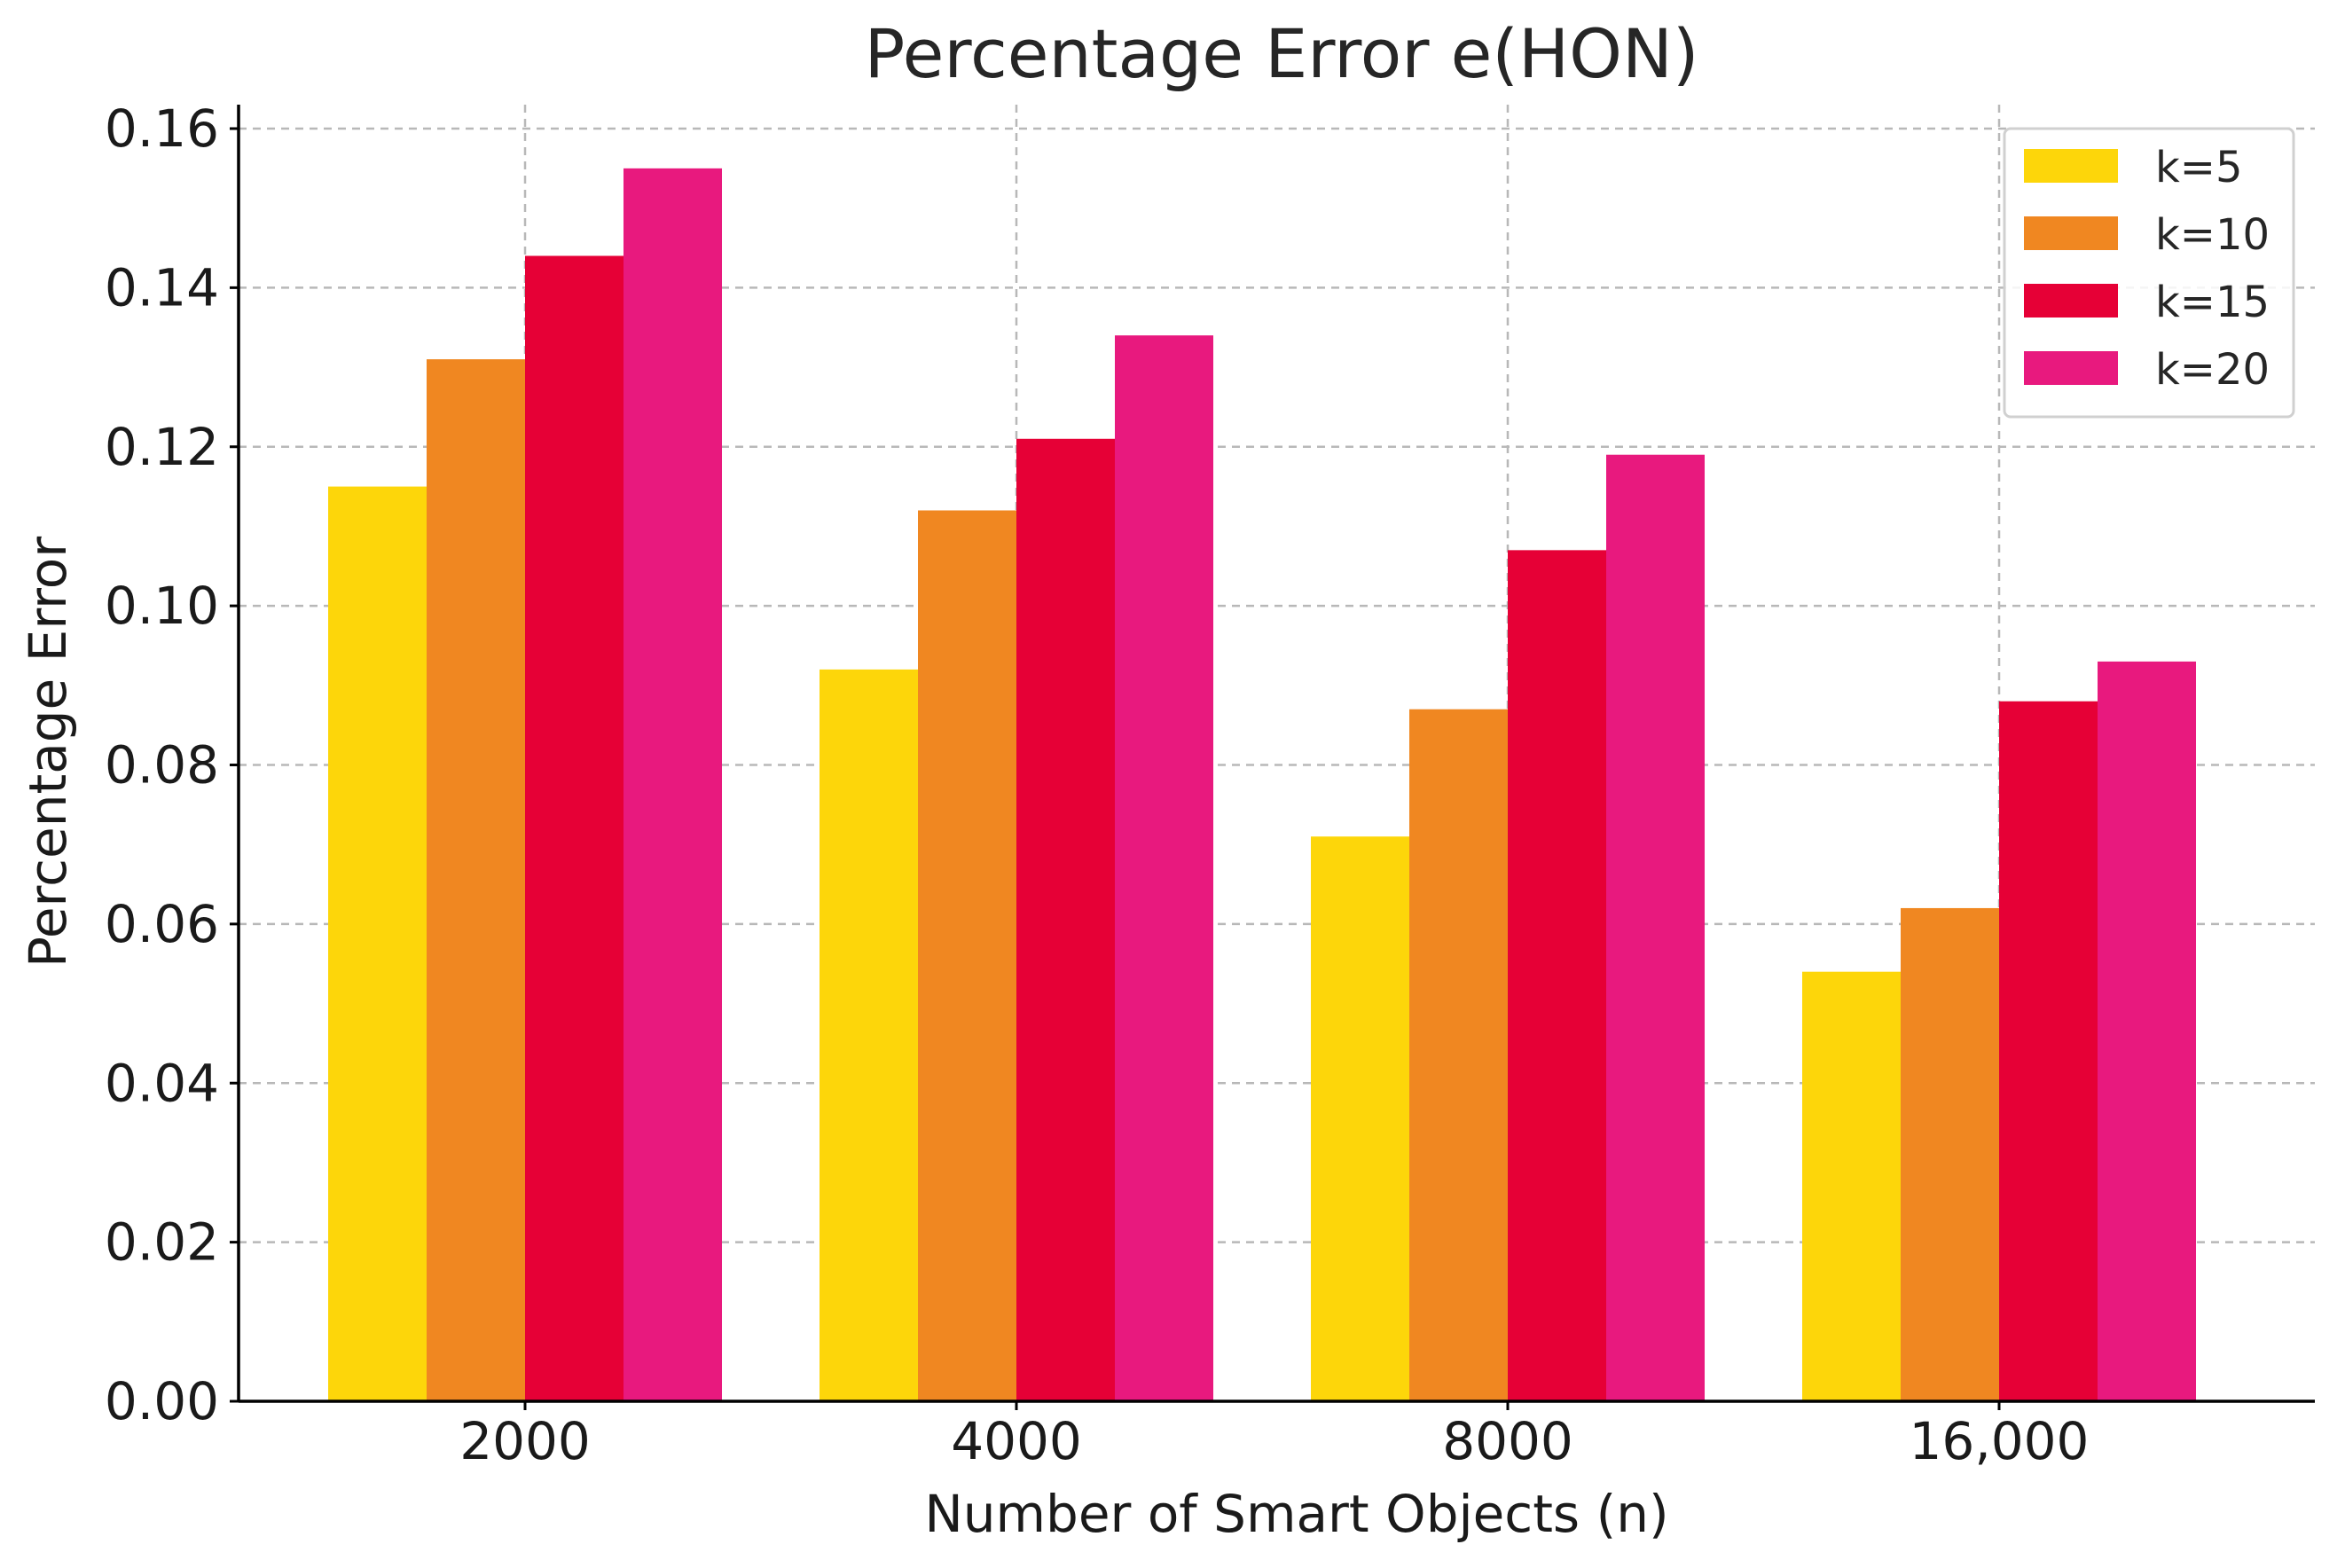  Describe the element at coordinates (2212, 370) in the screenshot. I see `legend-label: k=20` at that location.